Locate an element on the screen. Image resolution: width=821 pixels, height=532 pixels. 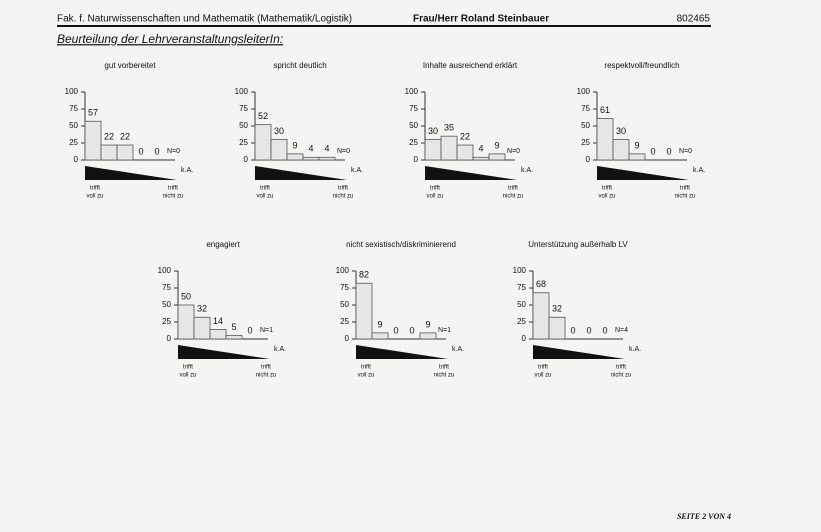
chart-title: nicht sexistisch/diskriminierend is located at coordinates (401, 244).